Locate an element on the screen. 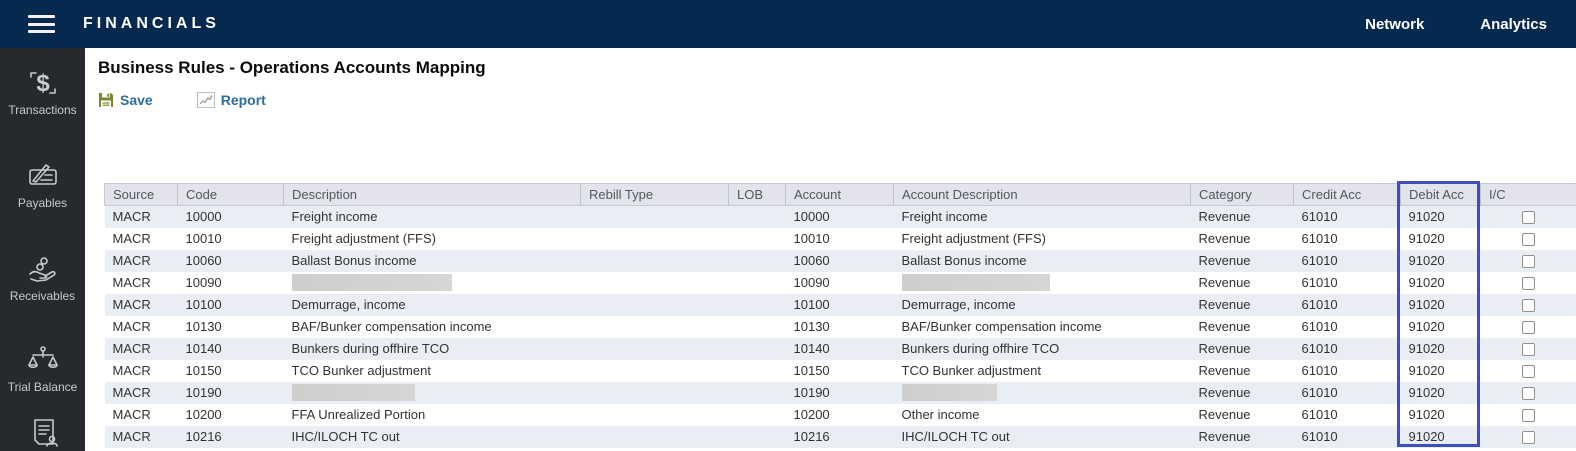  column-header-category: Category is located at coordinates (1242, 194).